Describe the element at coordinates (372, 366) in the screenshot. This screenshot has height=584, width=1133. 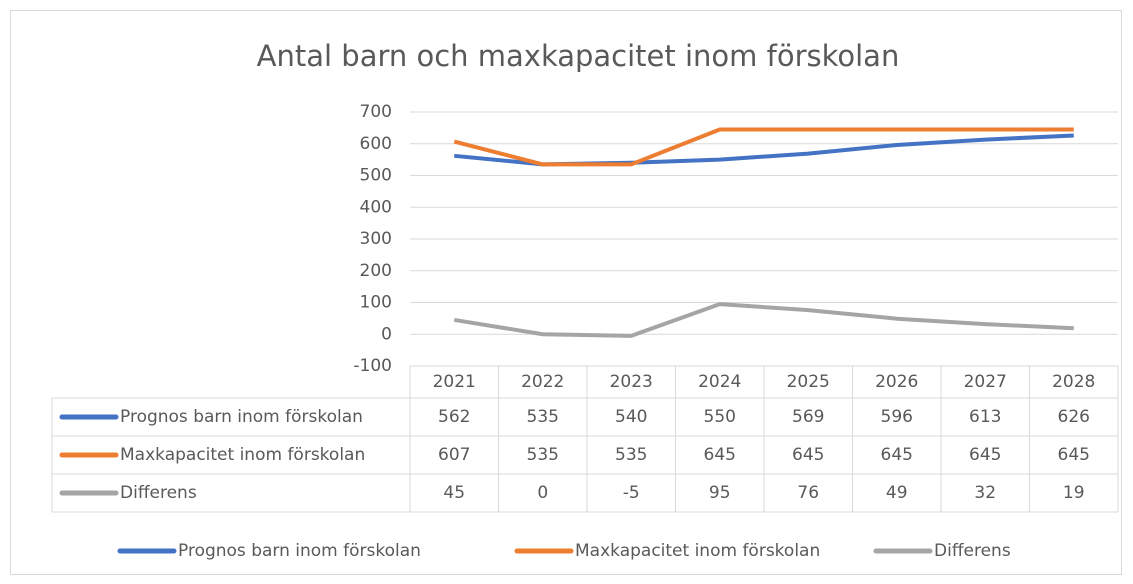
I see `y-tick-label: -100` at that location.